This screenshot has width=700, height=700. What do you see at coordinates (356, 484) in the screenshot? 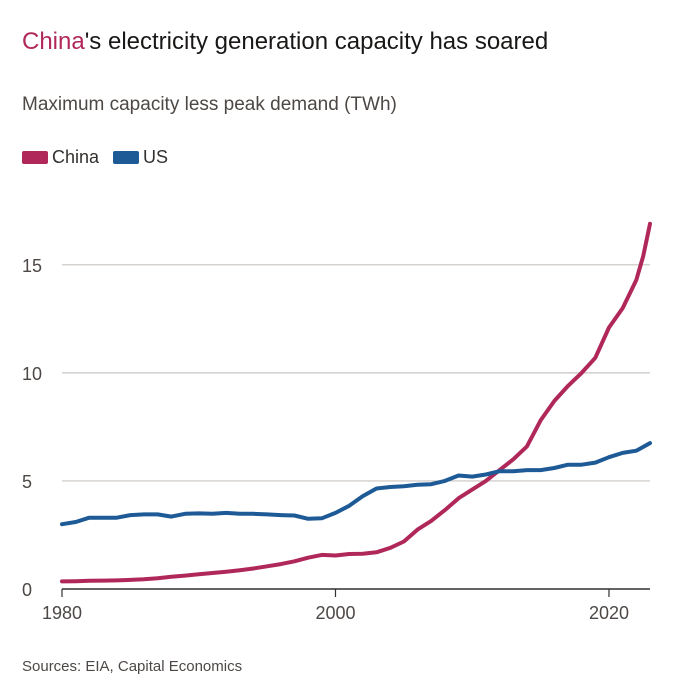
I see `series-line-us` at bounding box center [356, 484].